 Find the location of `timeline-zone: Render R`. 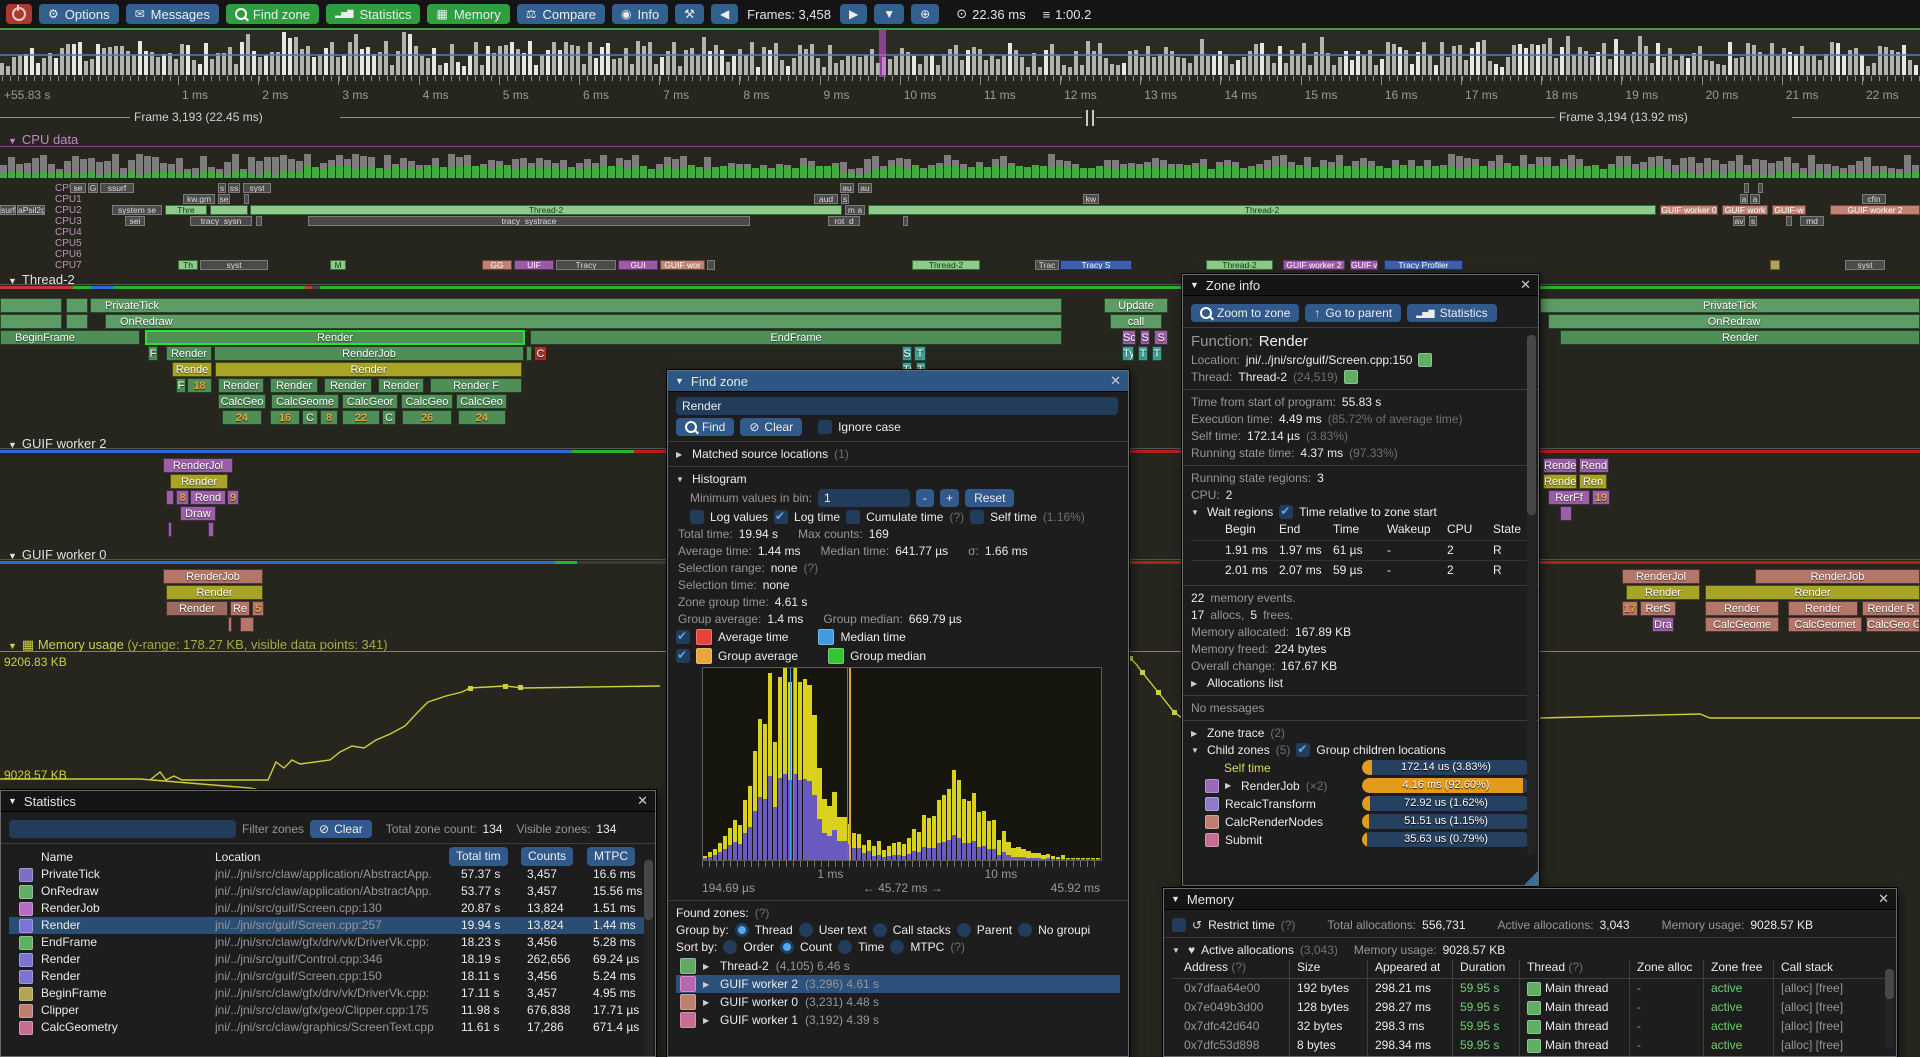

timeline-zone: Render R is located at coordinates (1891, 608).